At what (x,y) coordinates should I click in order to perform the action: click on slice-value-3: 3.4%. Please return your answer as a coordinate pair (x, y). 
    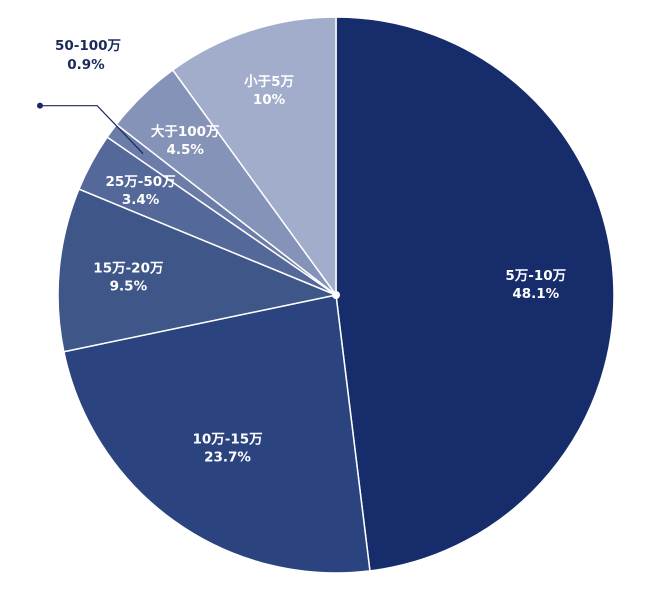
    Looking at the image, I should click on (141, 200).